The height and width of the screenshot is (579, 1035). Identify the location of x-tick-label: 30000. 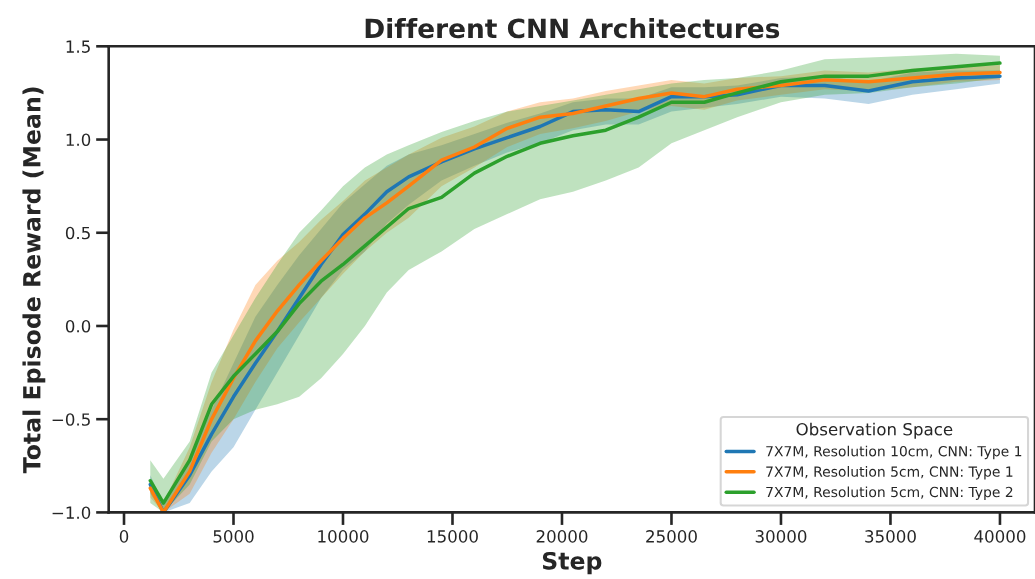
(781, 536).